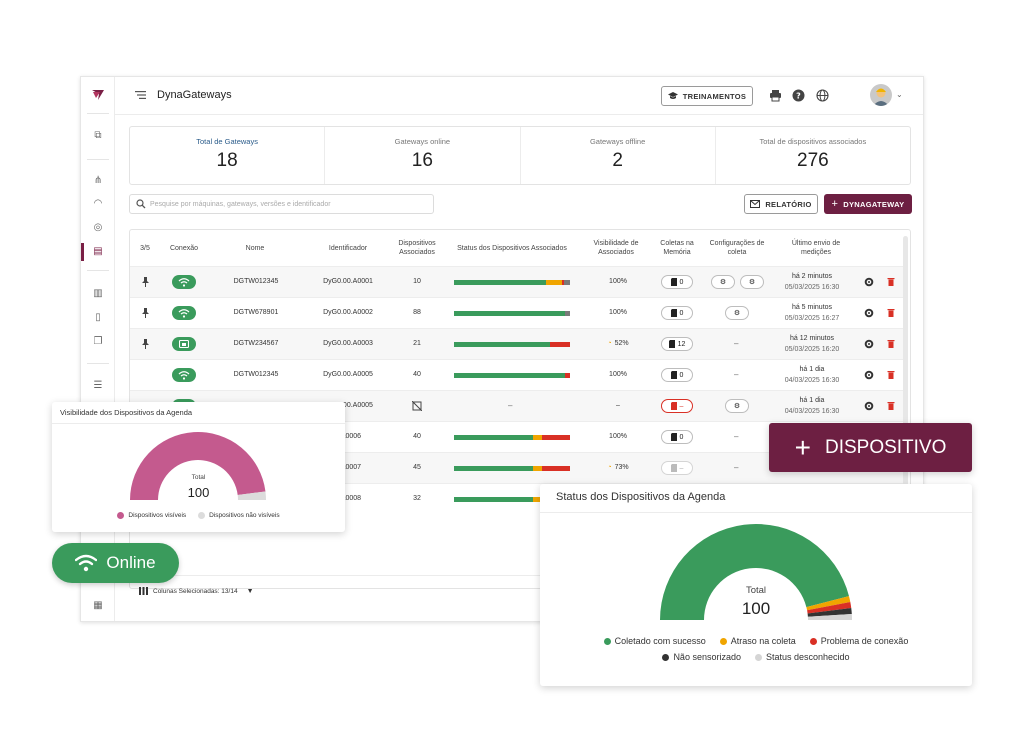 The height and width of the screenshot is (730, 1024). Describe the element at coordinates (618, 467) in the screenshot. I see `visibility-value: ◔ 73%` at that location.